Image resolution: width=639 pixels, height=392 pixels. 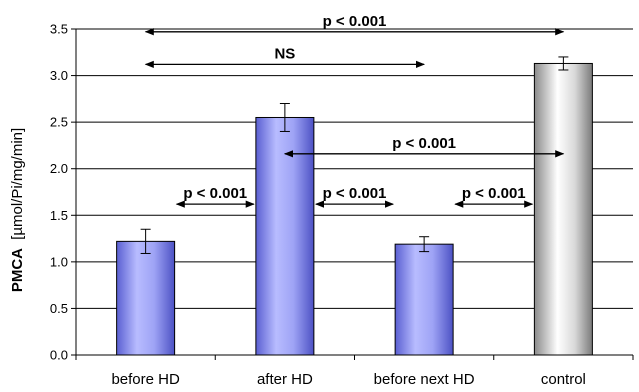 I want to click on bar-after-hd, so click(x=285, y=236).